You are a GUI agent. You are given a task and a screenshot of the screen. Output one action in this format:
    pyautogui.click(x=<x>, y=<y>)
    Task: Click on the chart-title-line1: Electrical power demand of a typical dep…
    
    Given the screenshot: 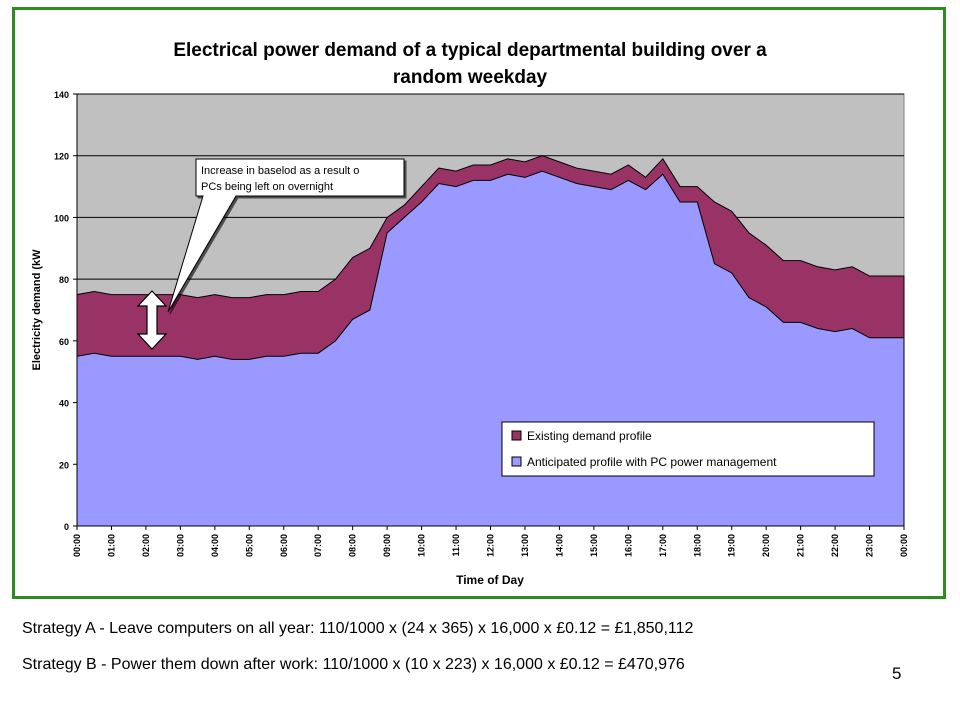 What is the action you would take?
    pyautogui.click(x=470, y=50)
    